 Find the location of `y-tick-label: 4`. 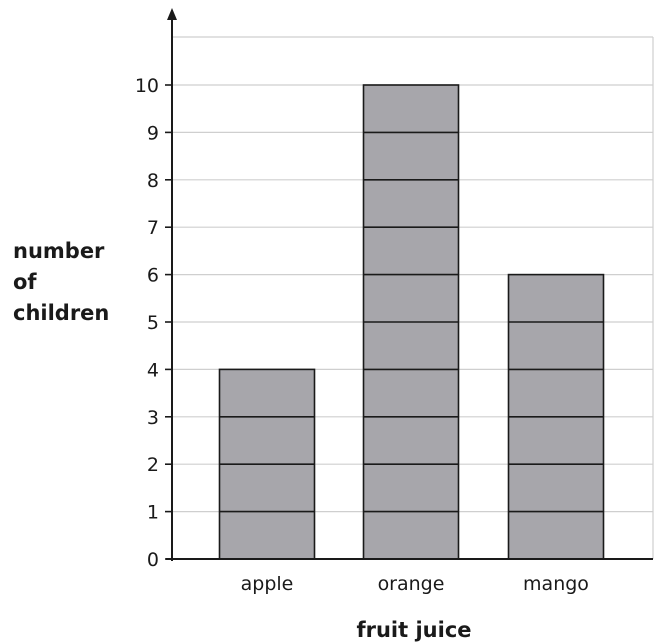

y-tick-label: 4 is located at coordinates (153, 370).